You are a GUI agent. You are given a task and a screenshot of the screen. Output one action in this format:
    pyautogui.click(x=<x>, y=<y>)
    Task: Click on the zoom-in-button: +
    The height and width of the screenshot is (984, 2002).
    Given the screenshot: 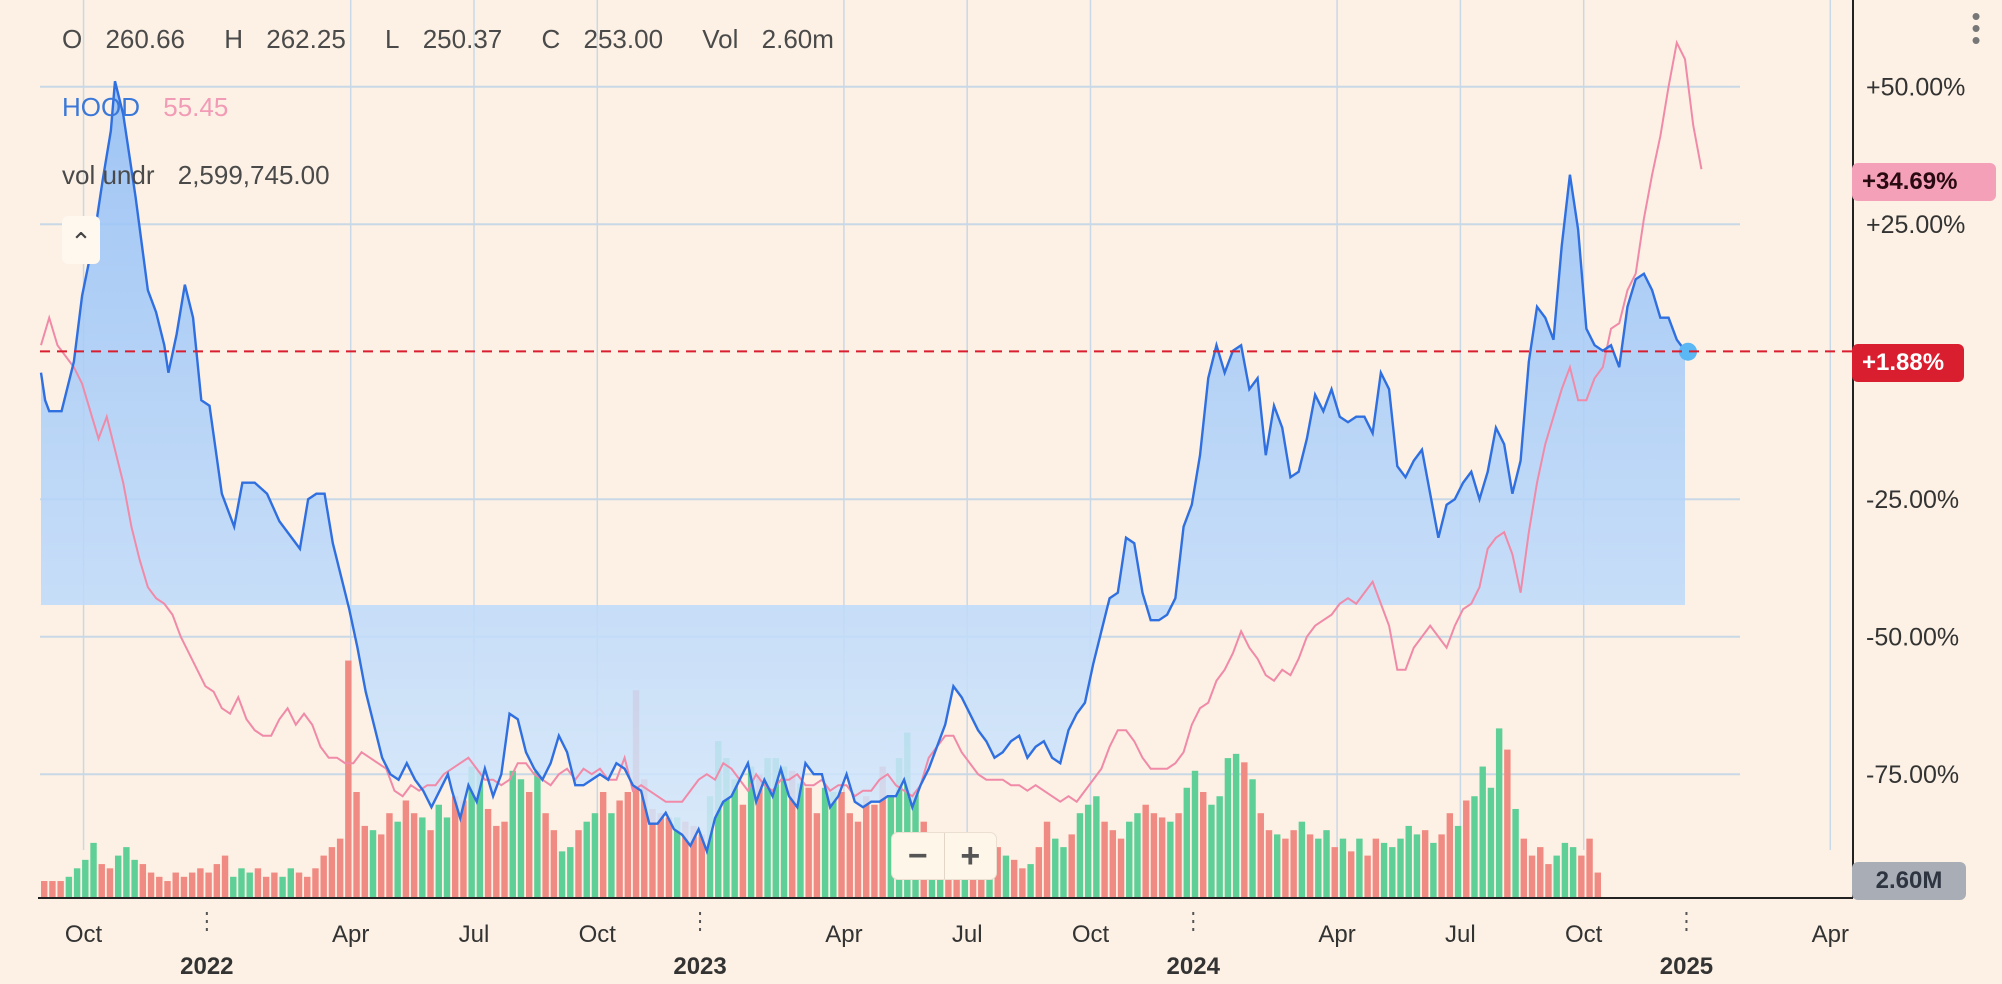 What is the action you would take?
    pyautogui.click(x=970, y=856)
    